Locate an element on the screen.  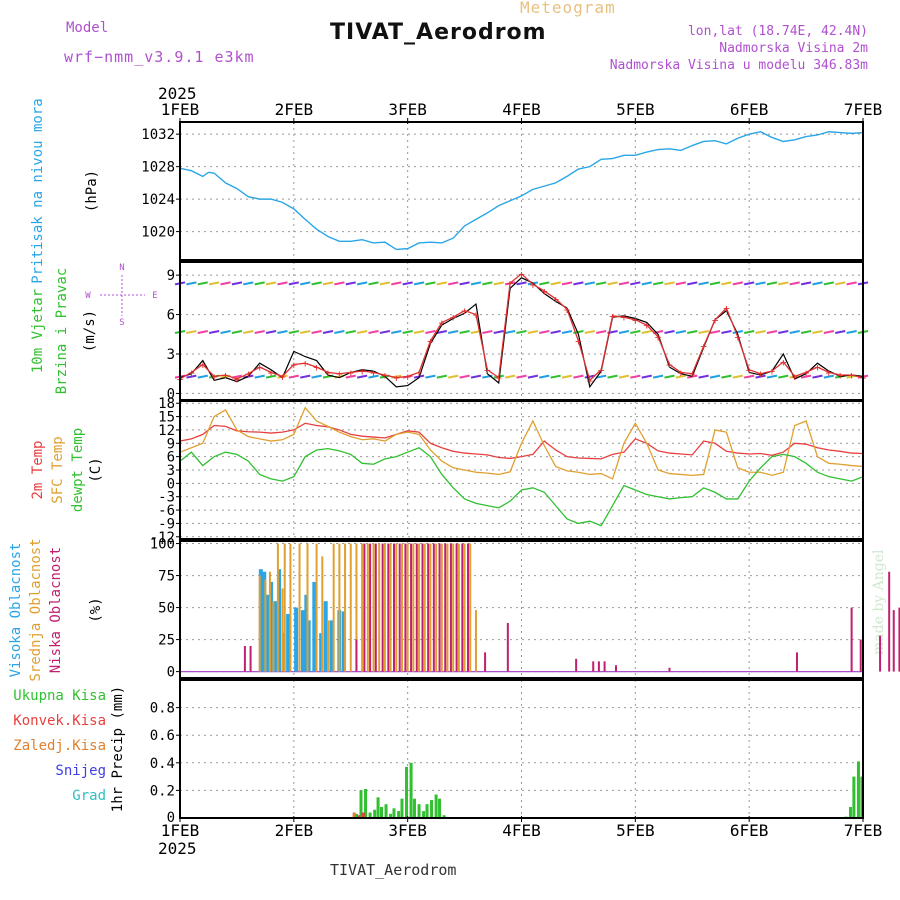
wind-axis-title: 10m Vjetar is located at coordinates (38, 331).